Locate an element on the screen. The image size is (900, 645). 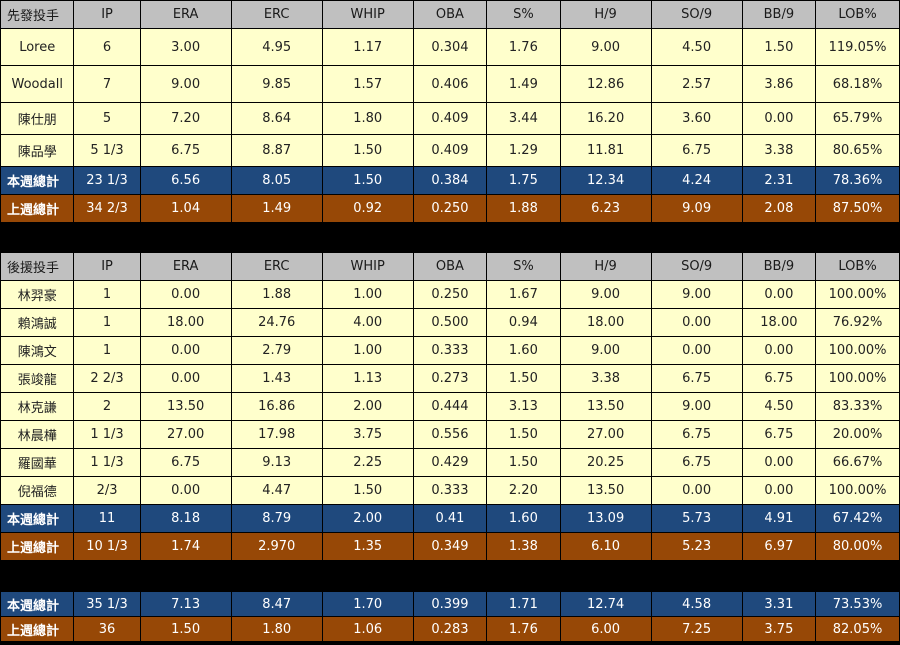
total-cell-lob-pct: 87.50% is located at coordinates (857, 208).